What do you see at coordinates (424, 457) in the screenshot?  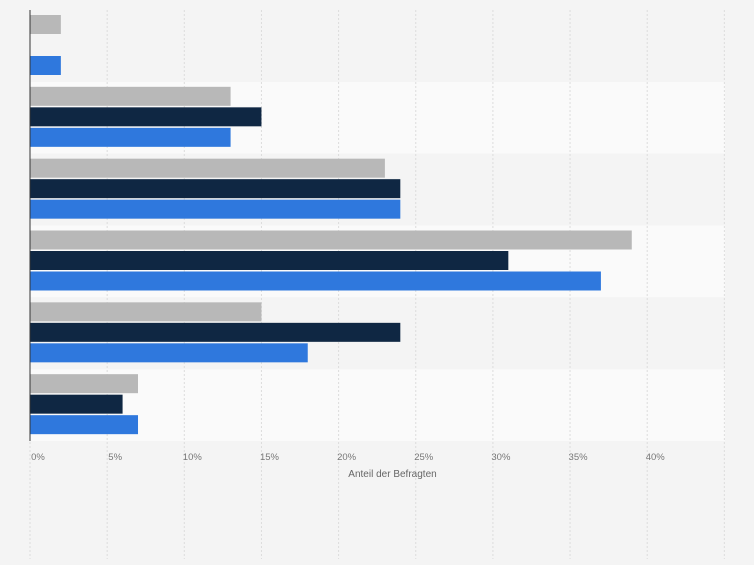 I see `x-tick-label: 25%` at bounding box center [424, 457].